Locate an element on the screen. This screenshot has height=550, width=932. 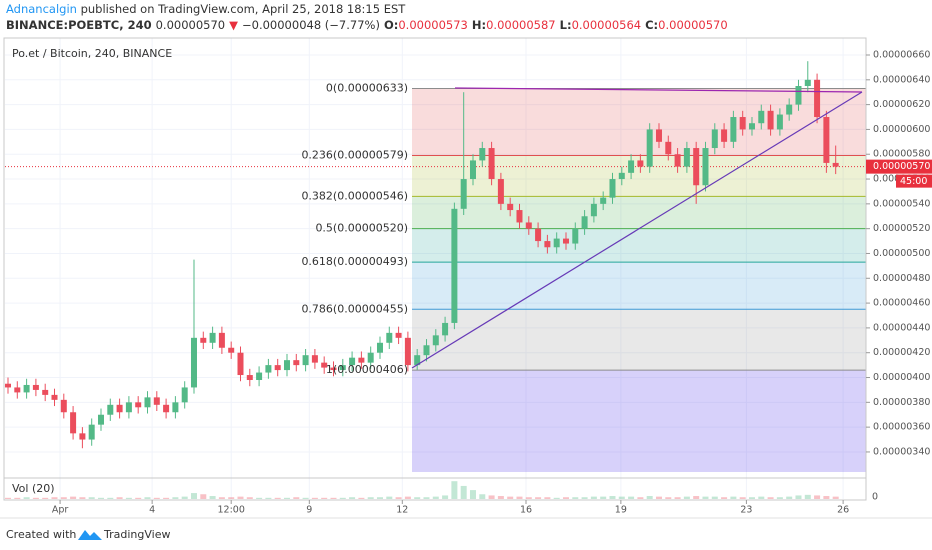
author: Adnancalgin is located at coordinates (41, 9).